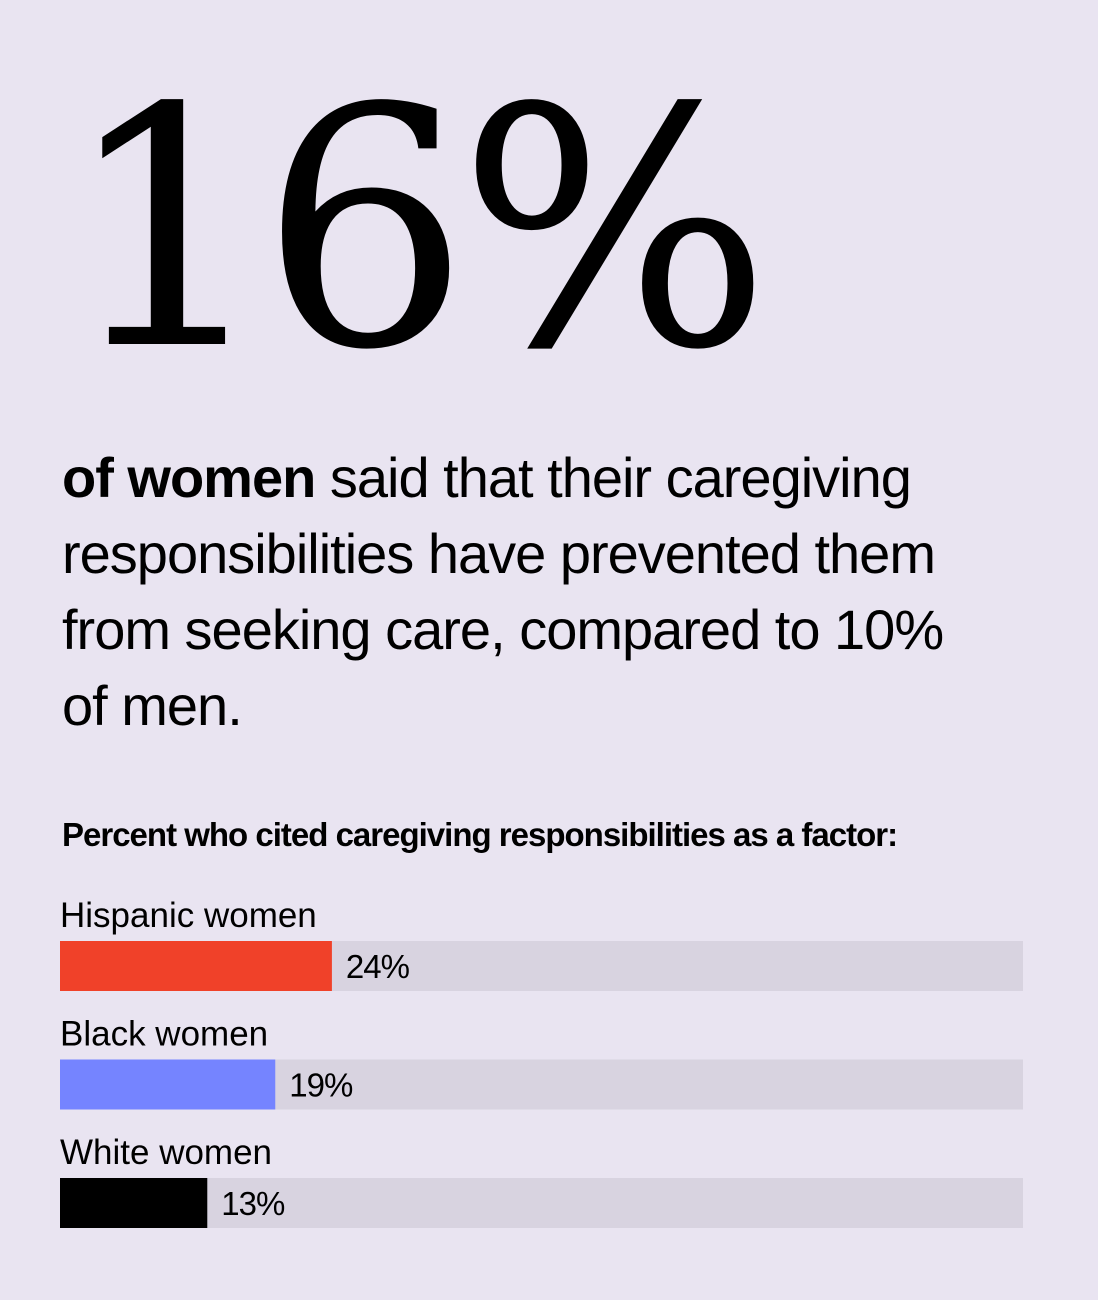 The image size is (1098, 1300). Describe the element at coordinates (188, 915) in the screenshot. I see `category-label-hispanic-women: Hispanic women` at that location.